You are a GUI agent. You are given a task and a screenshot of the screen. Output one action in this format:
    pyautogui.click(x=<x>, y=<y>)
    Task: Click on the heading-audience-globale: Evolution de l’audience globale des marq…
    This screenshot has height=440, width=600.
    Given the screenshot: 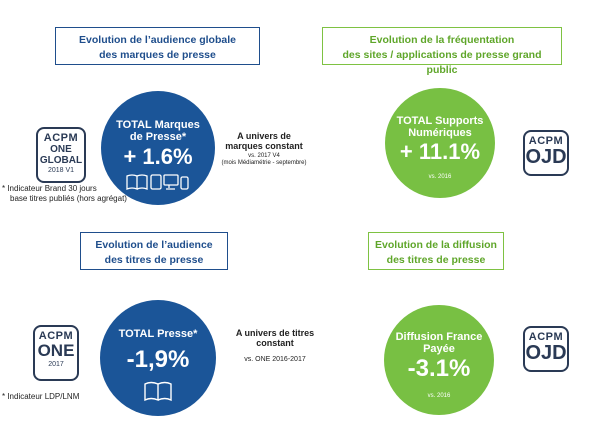 What is the action you would take?
    pyautogui.click(x=157, y=46)
    